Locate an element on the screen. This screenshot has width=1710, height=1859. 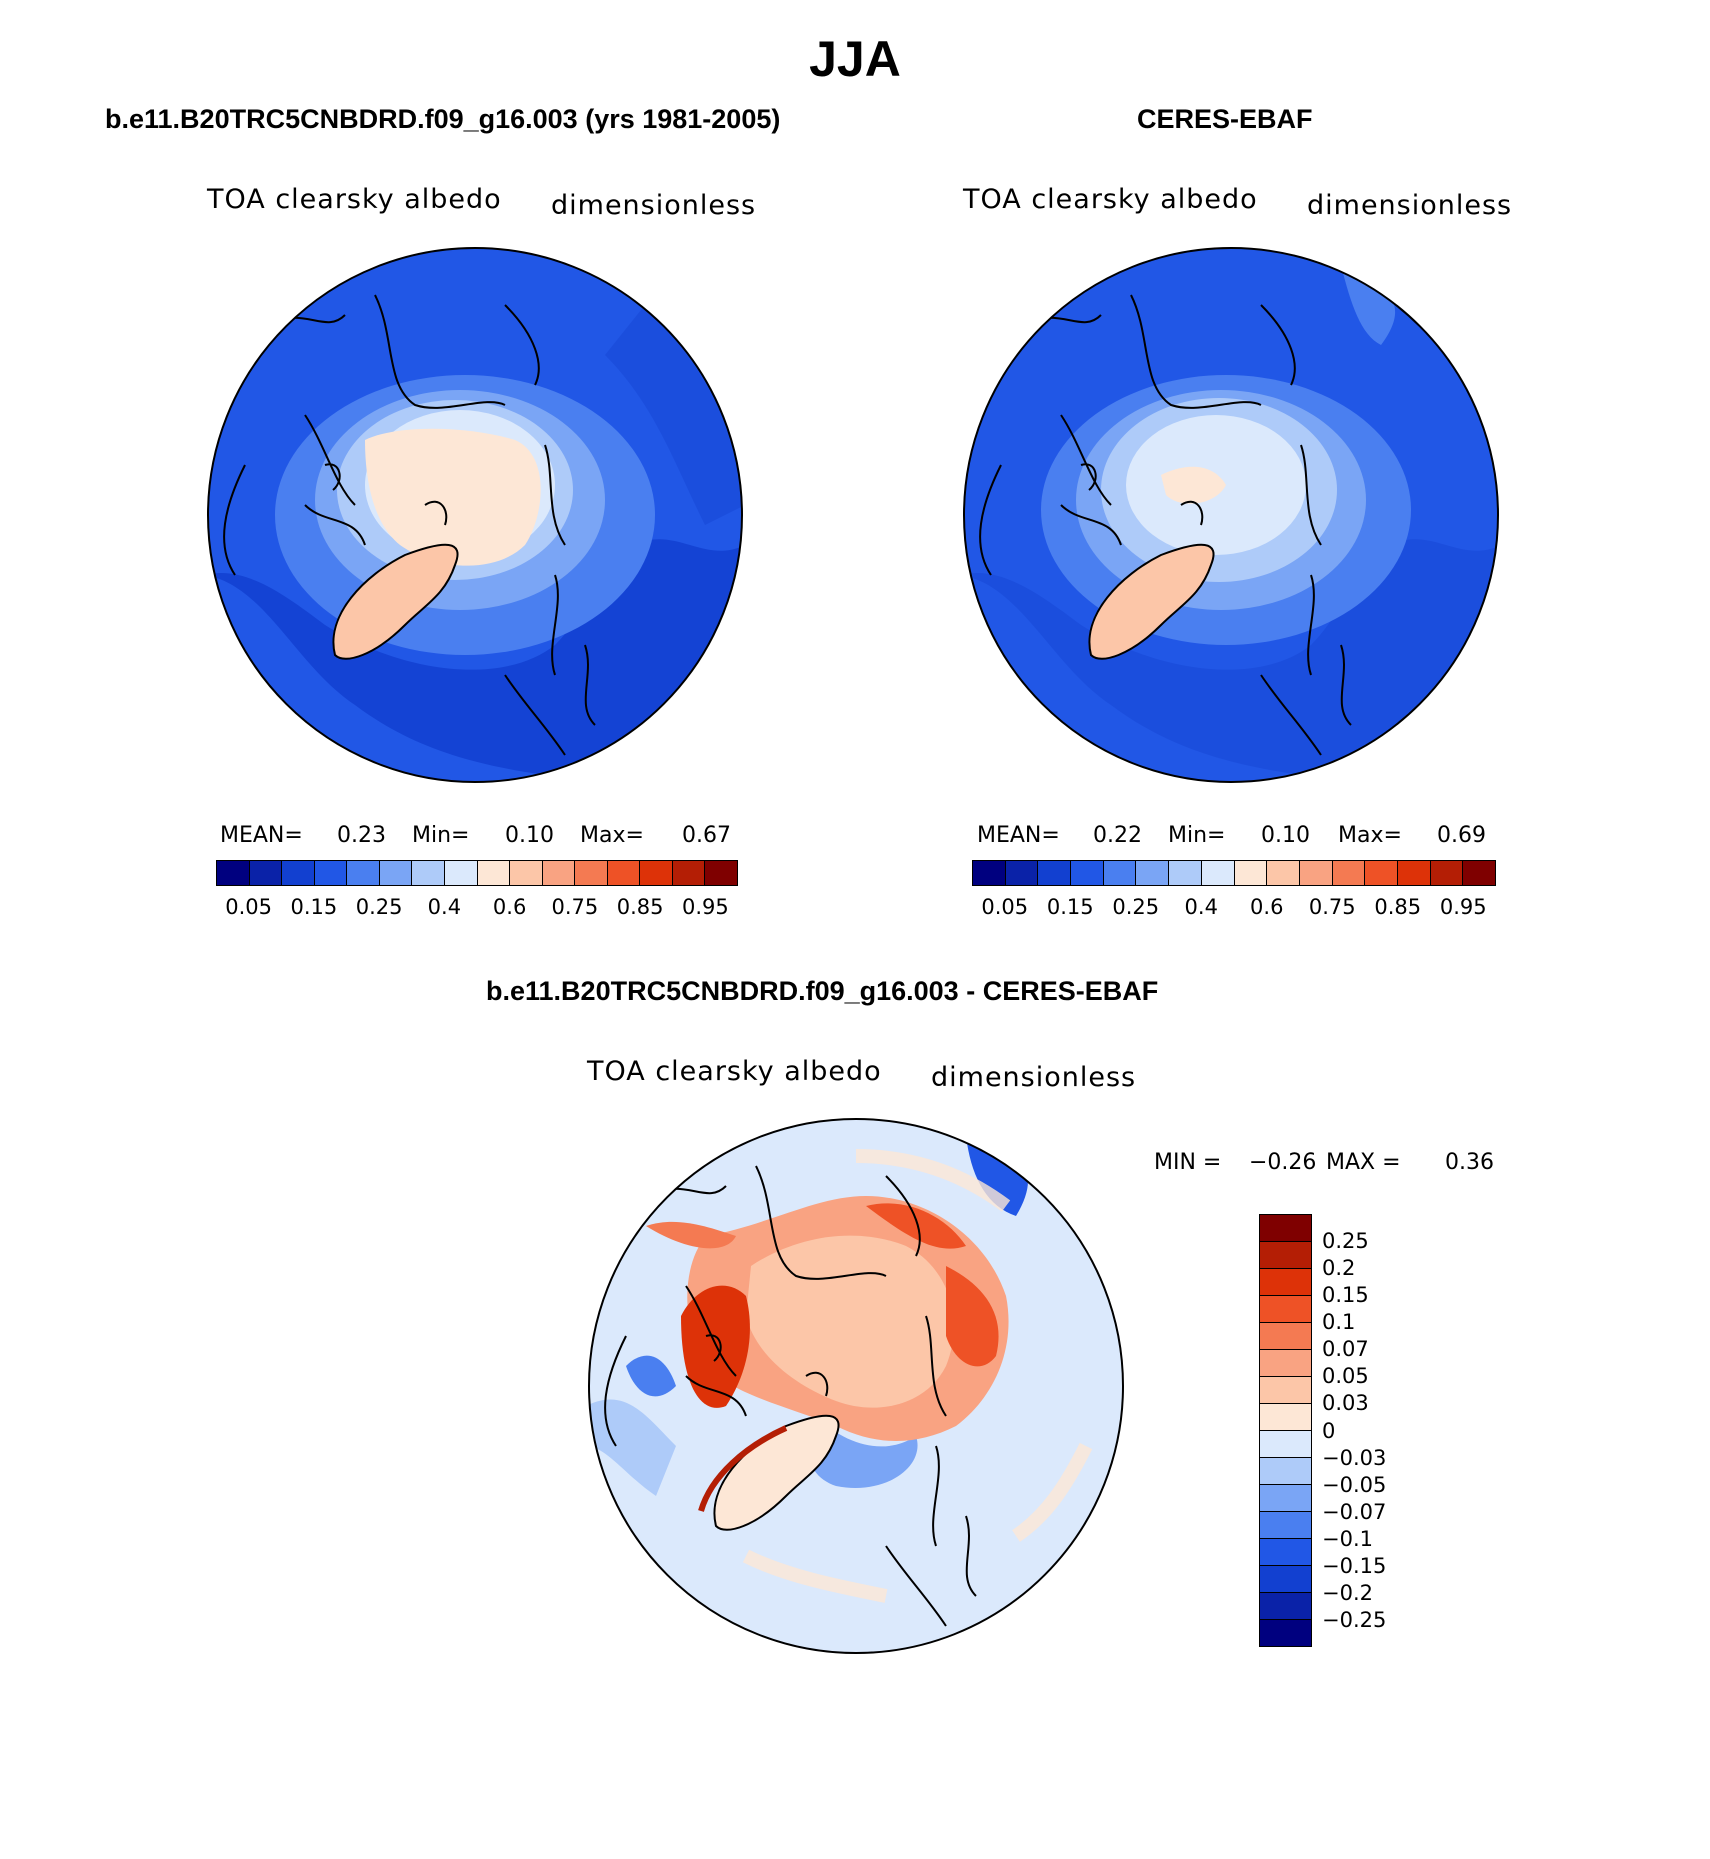
panel-1-variable: TOA clearsky albedo is located at coordinates (354, 199).